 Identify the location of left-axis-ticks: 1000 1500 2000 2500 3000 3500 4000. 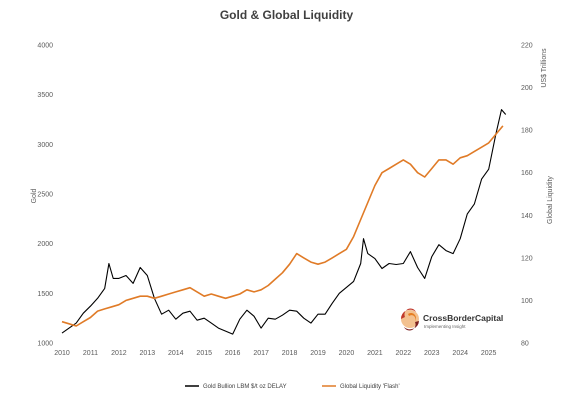
(45, 195).